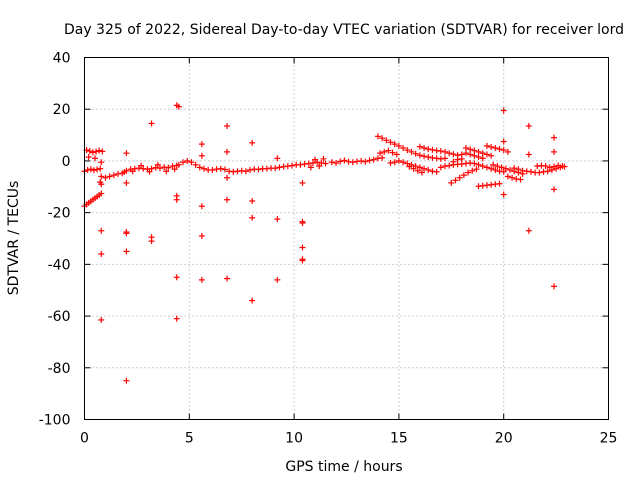 The height and width of the screenshot is (480, 640). What do you see at coordinates (59, 369) in the screenshot?
I see `y-tick-label: -80` at bounding box center [59, 369].